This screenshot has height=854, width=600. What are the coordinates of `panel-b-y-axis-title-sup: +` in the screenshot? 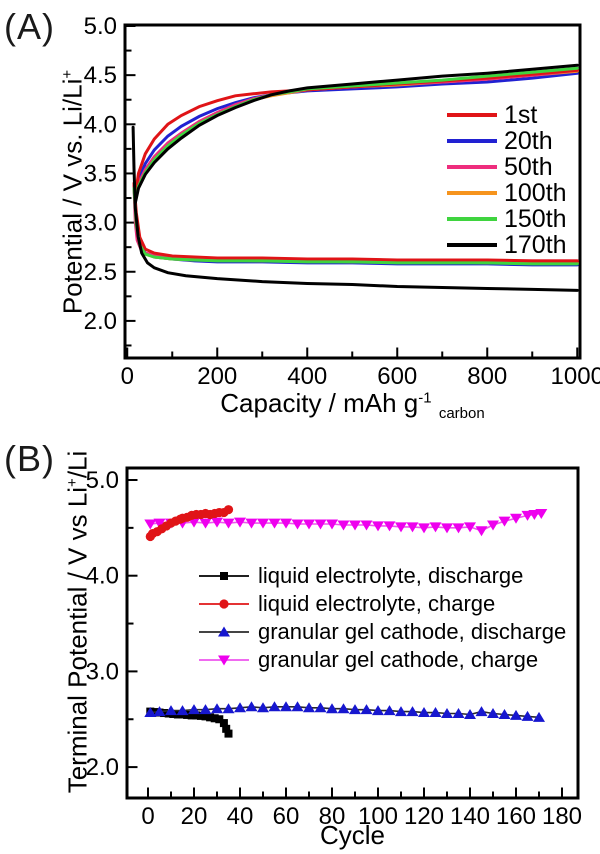 It's located at (72, 482).